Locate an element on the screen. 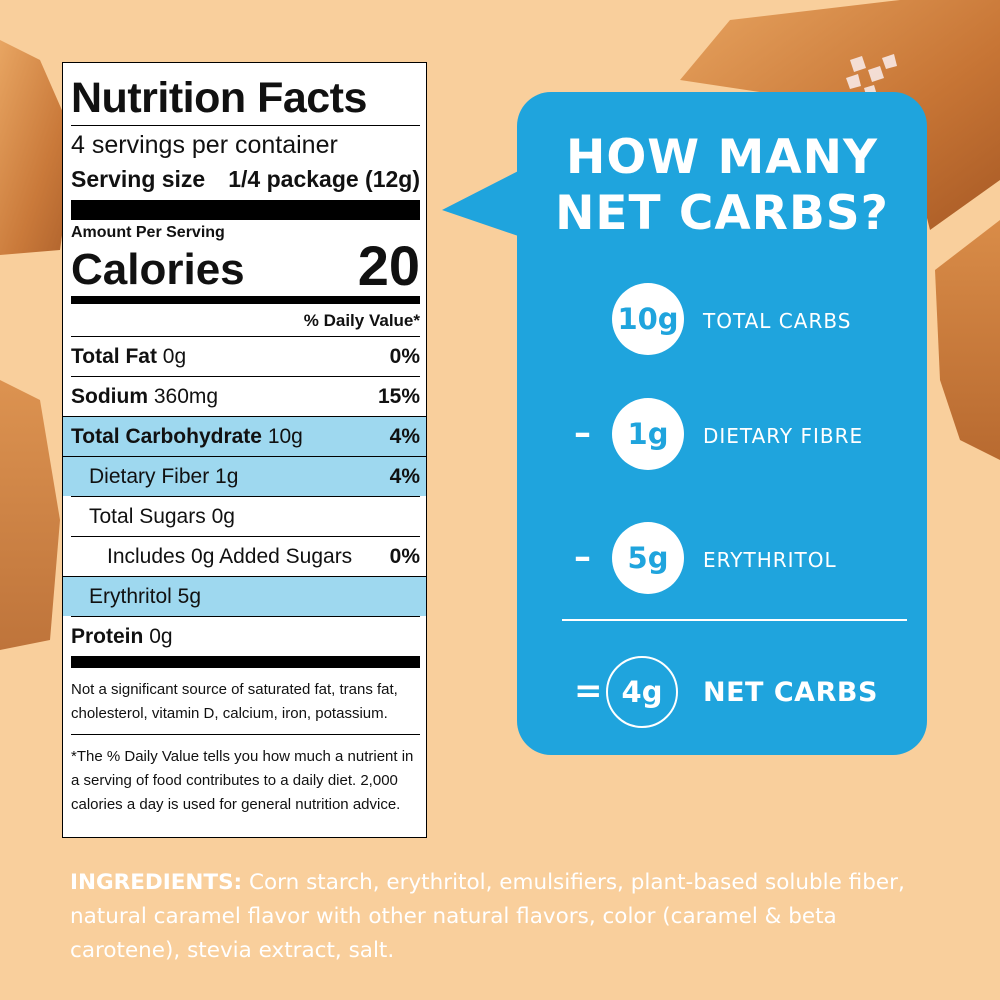  nutrient-label: Includes 0g Added Sugars is located at coordinates (230, 556).